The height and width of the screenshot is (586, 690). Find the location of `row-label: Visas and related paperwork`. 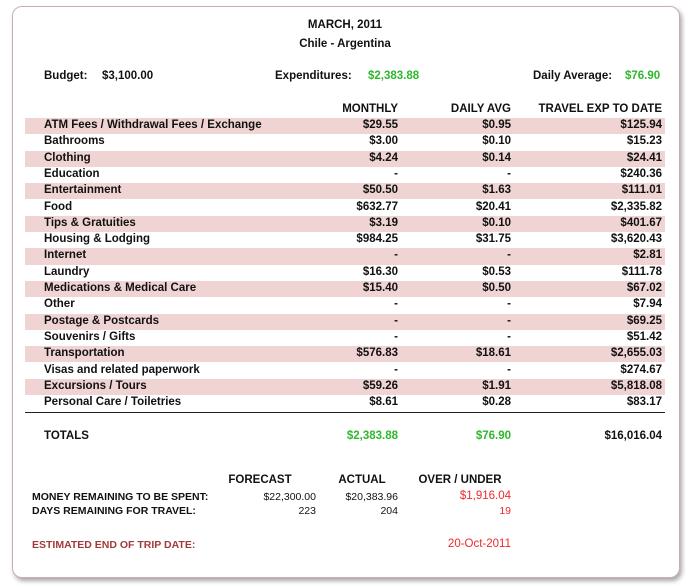

row-label: Visas and related paperwork is located at coordinates (122, 369).